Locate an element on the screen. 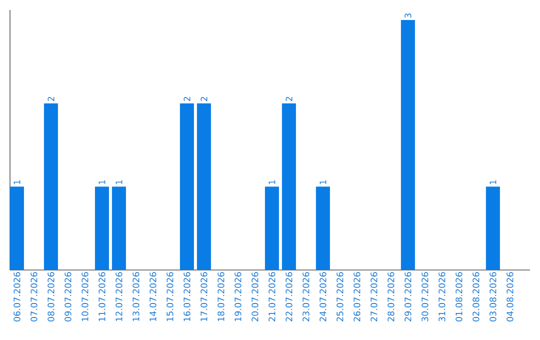  x-tick-label: 31.07.2026 is located at coordinates (442, 297).